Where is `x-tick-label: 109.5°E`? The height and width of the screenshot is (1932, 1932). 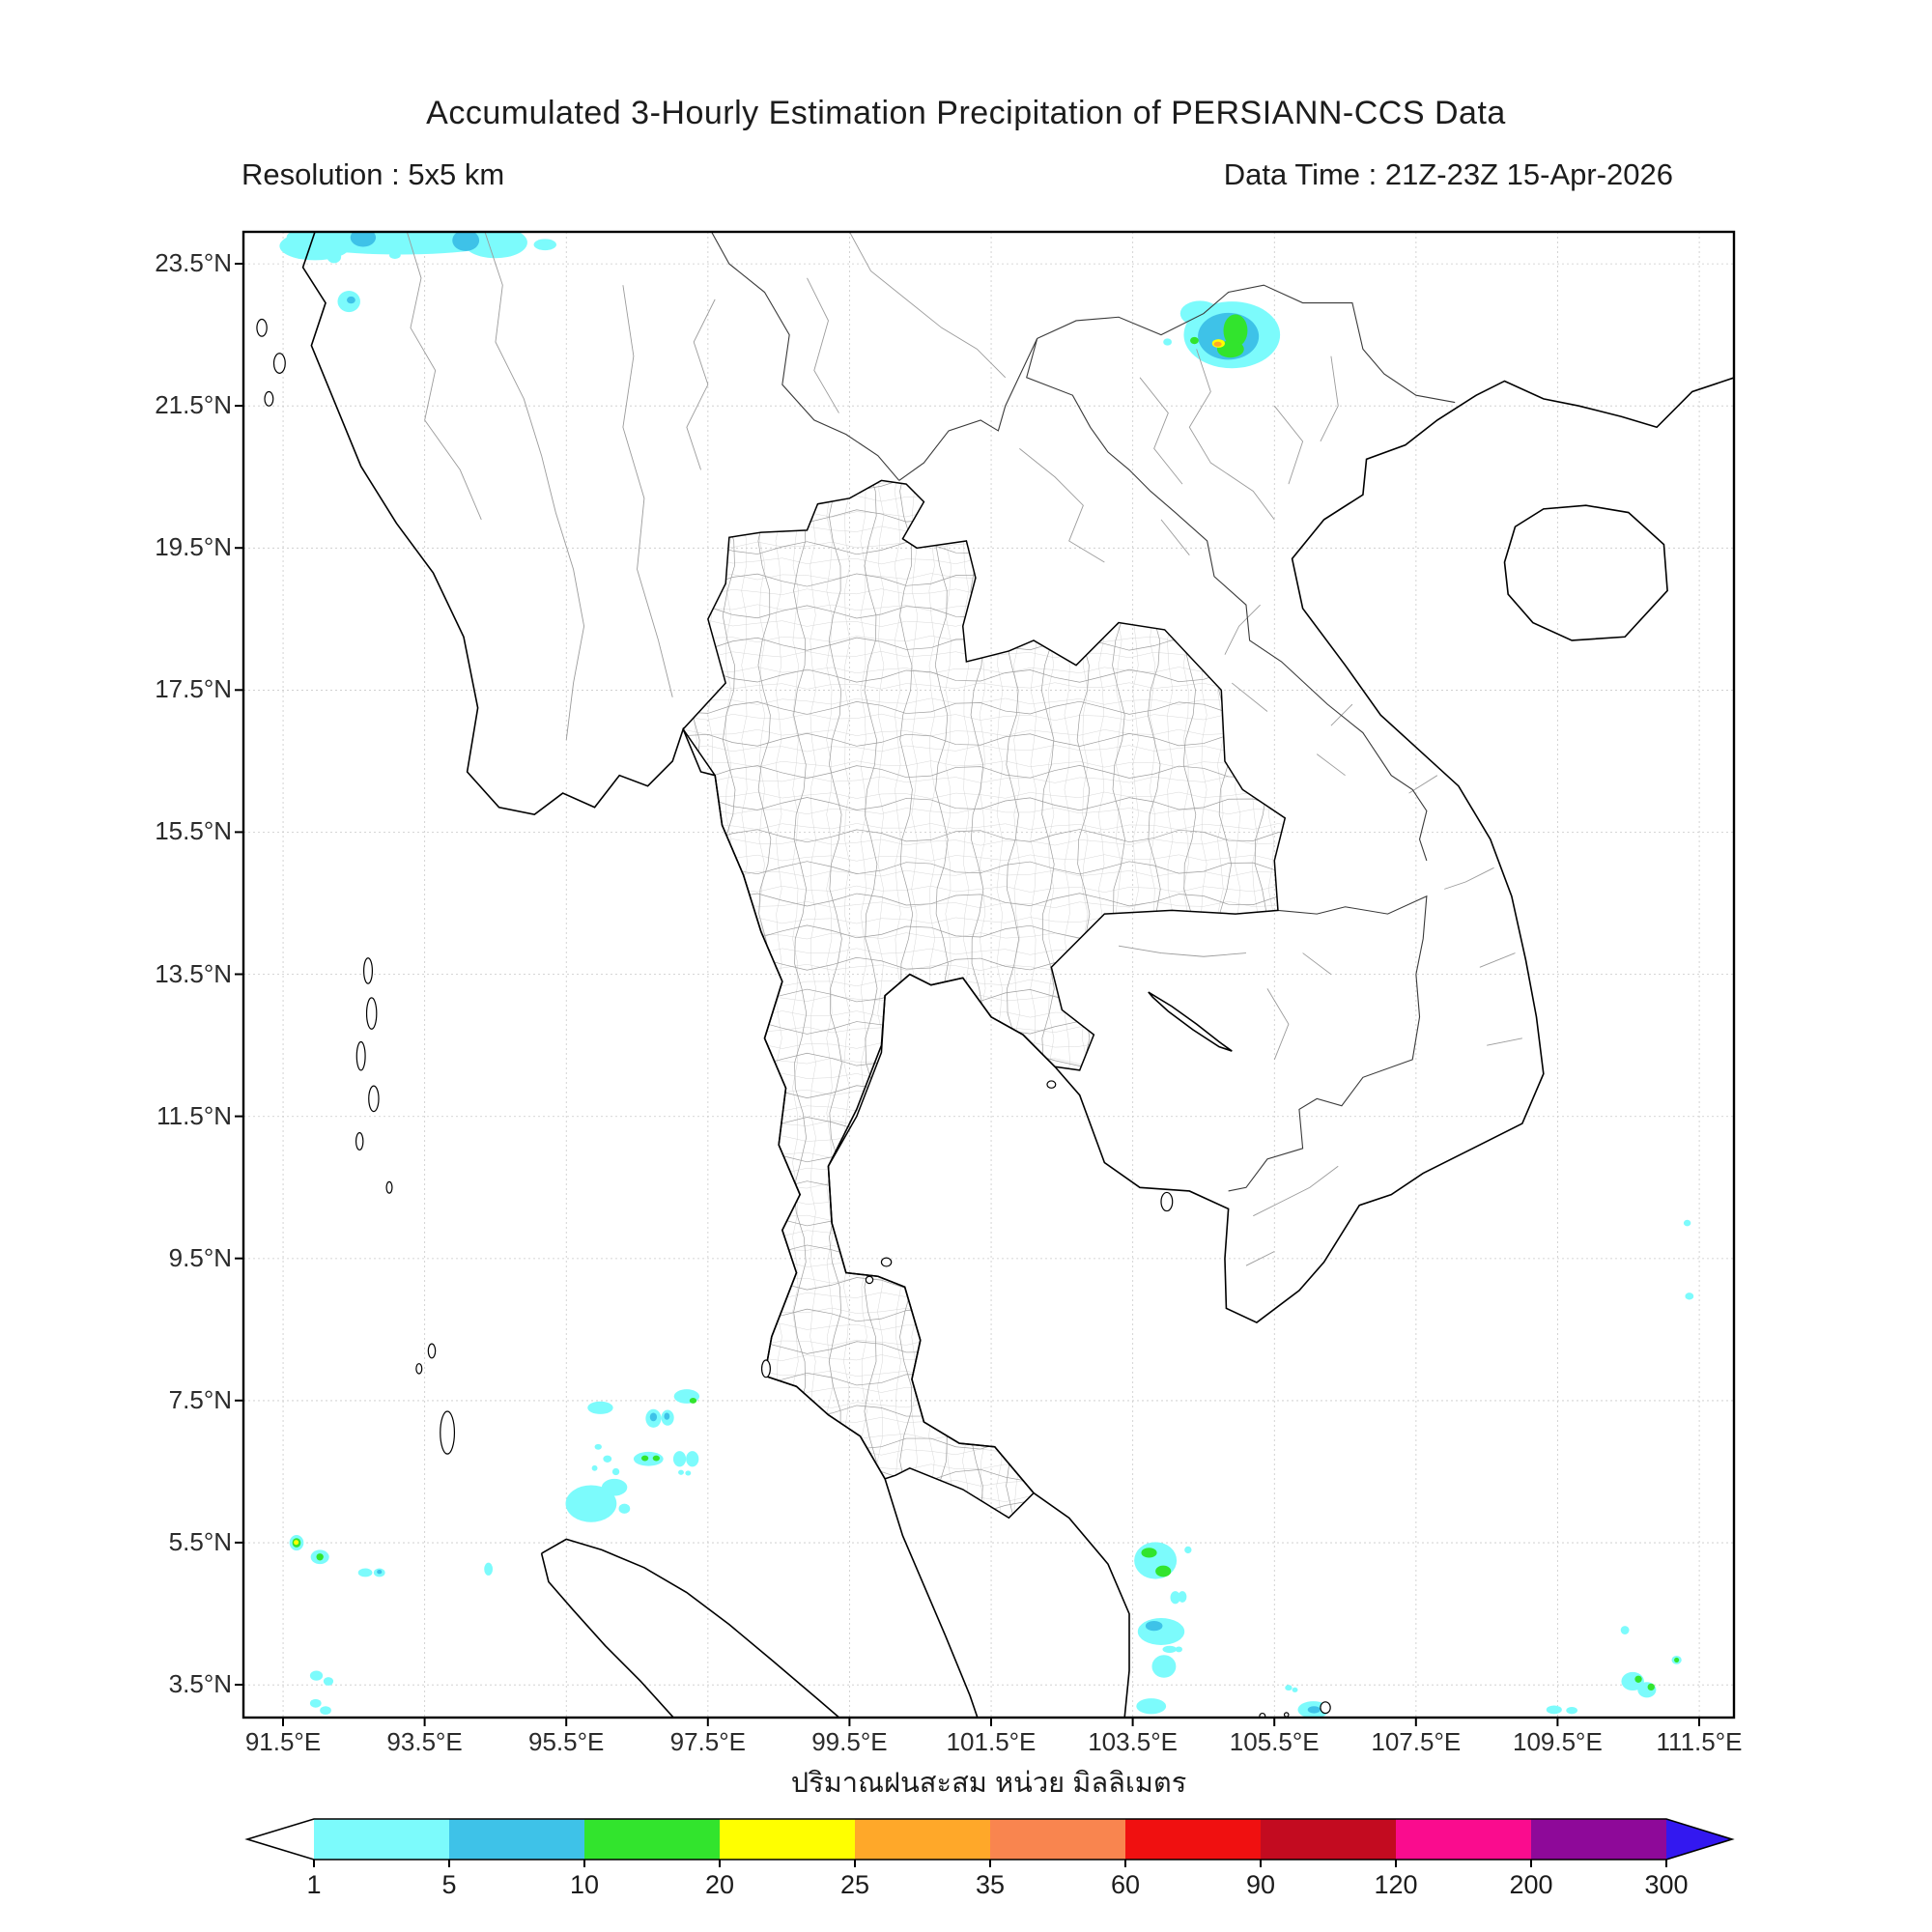 x-tick-label: 109.5°E is located at coordinates (1557, 1741).